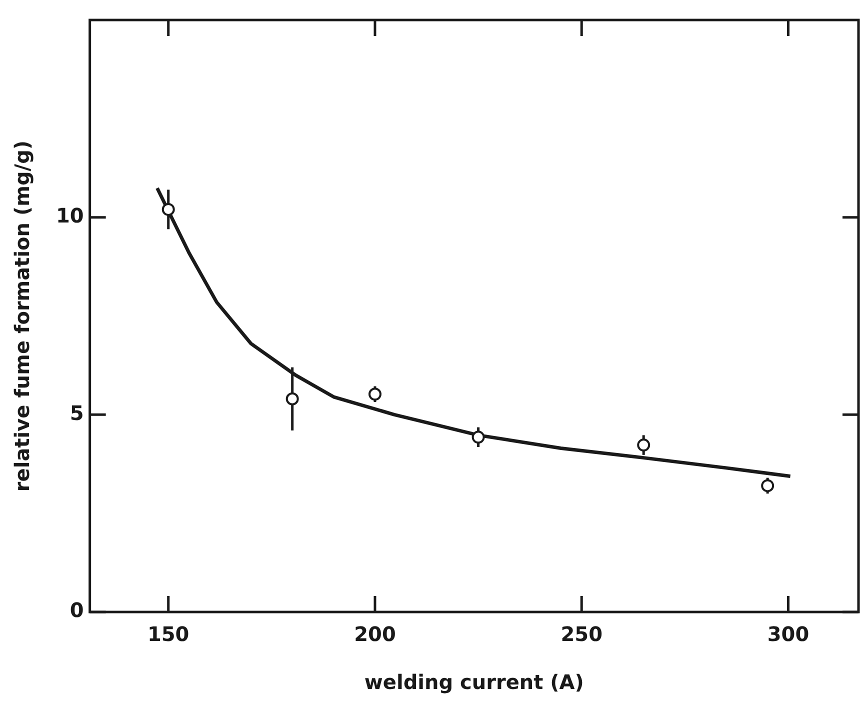  I want to click on x-axis-title: welding current (A), so click(474, 682).